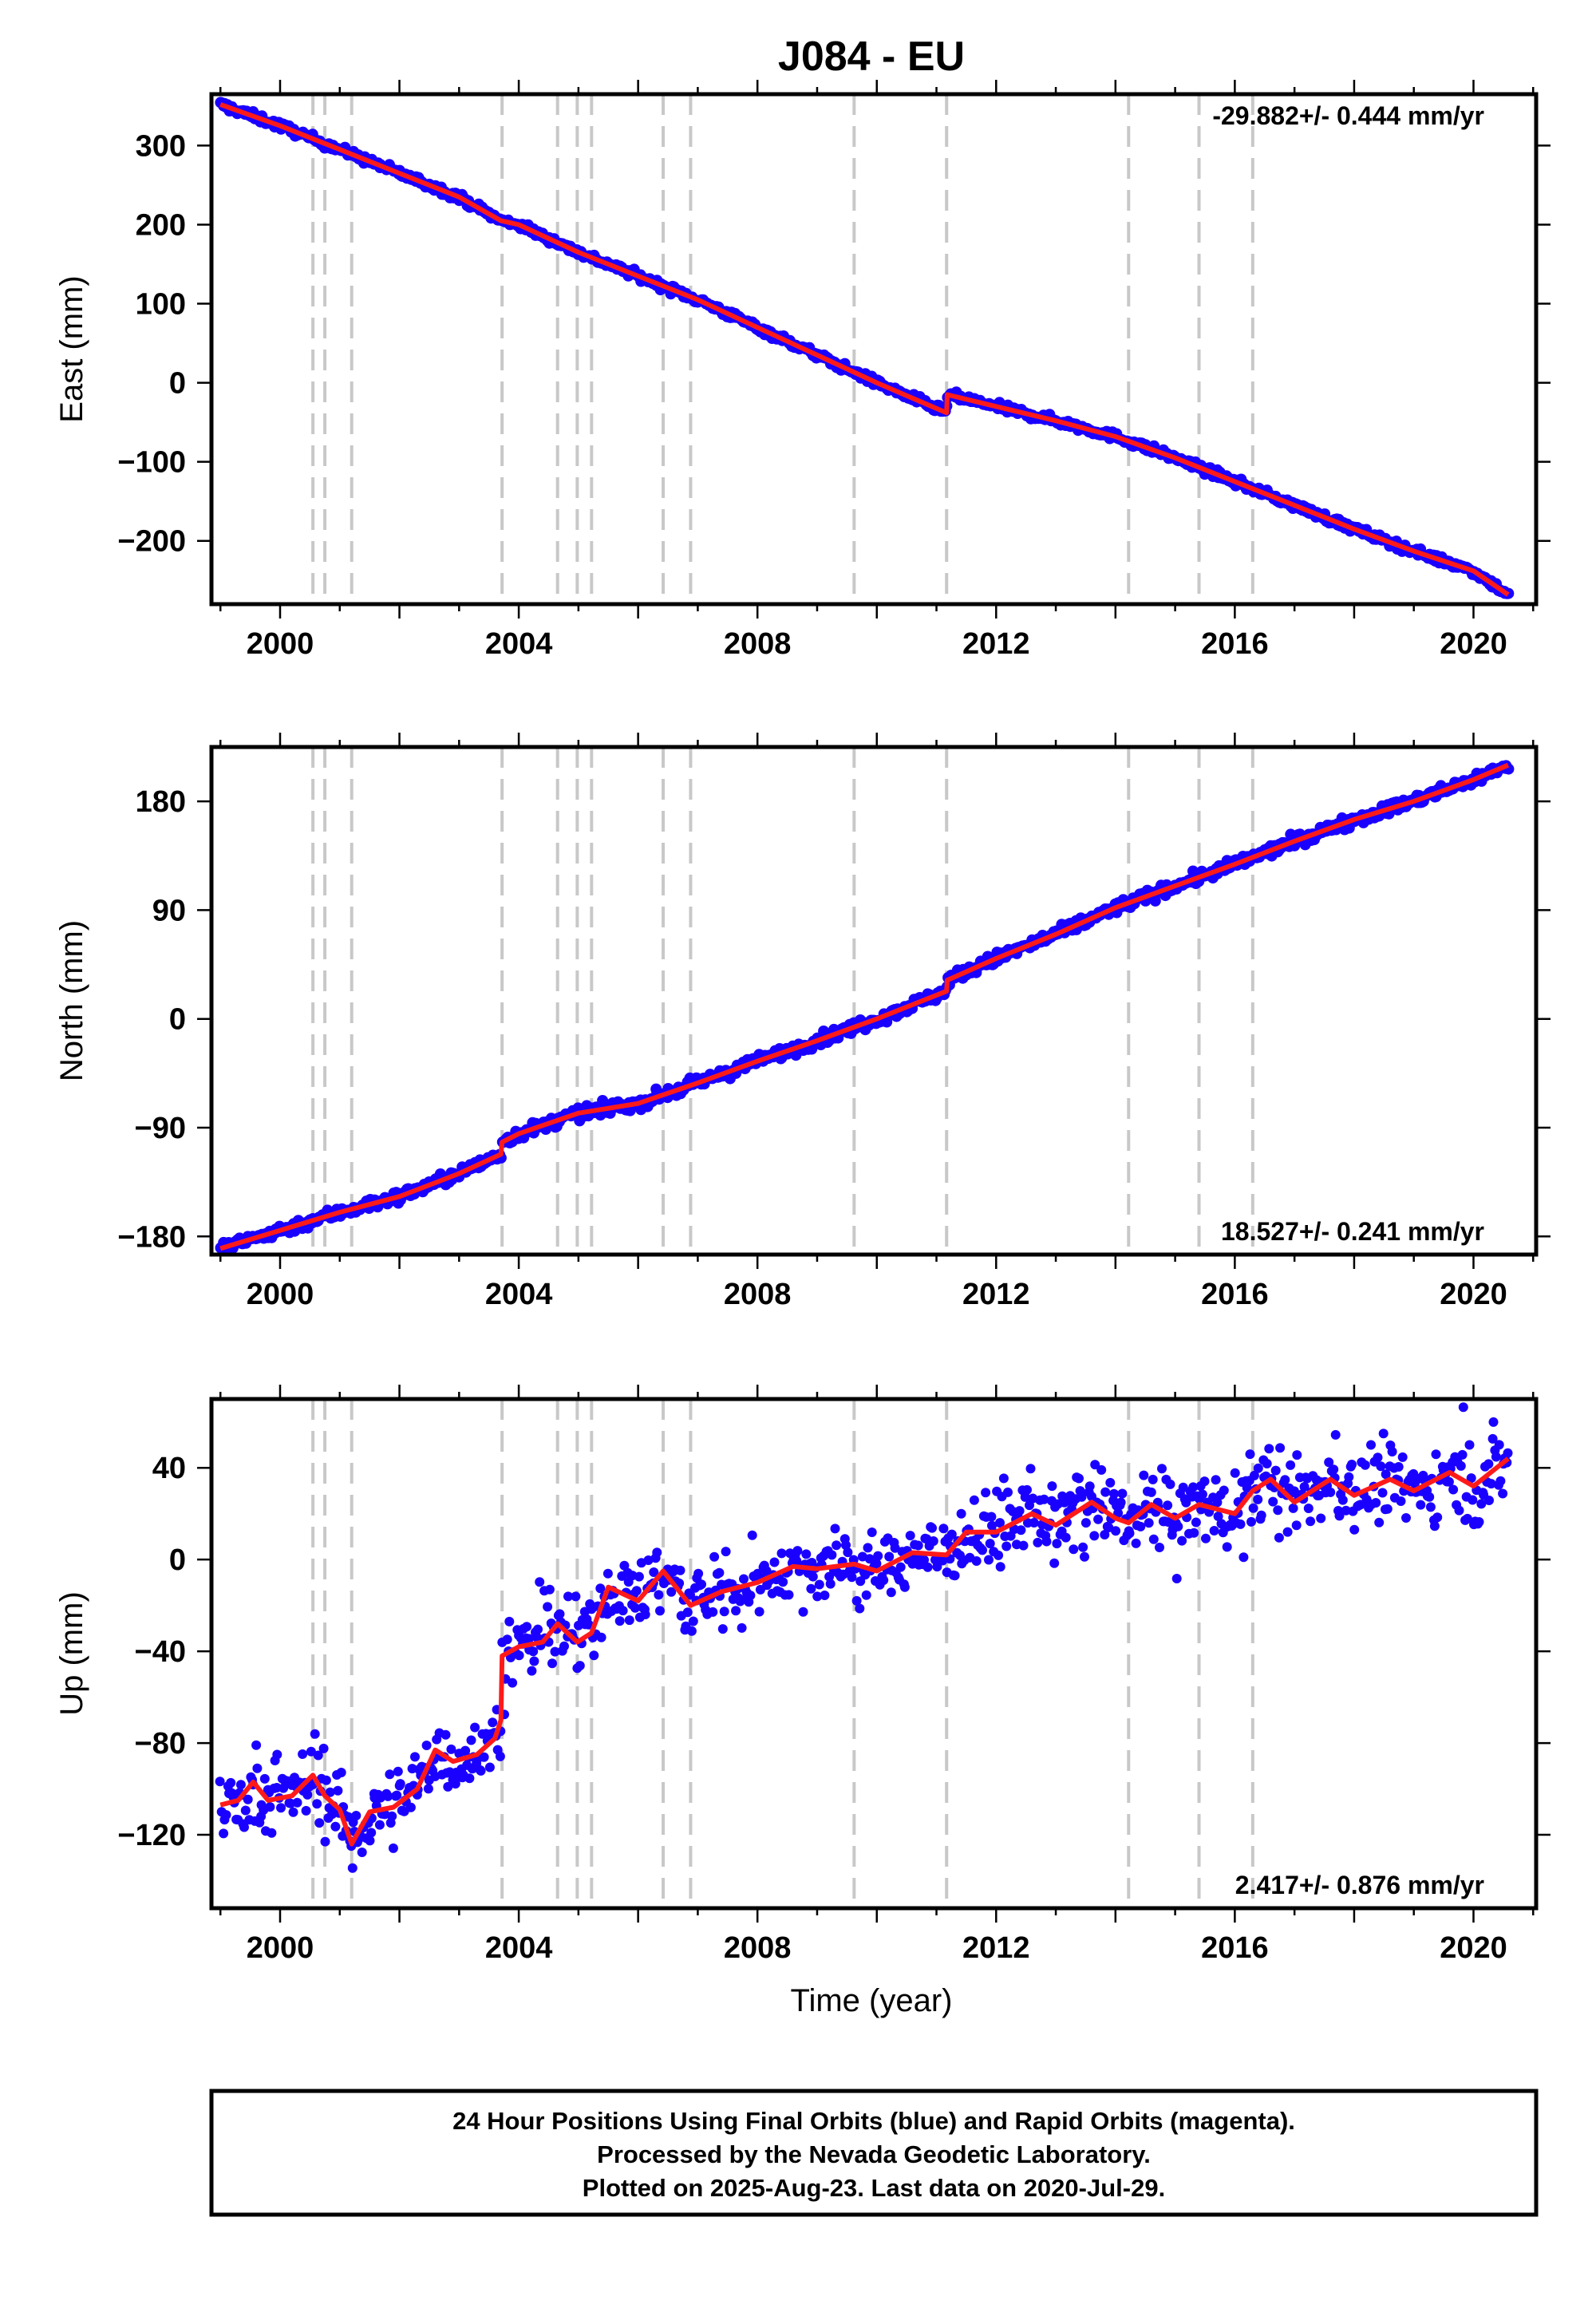  I want to click on north-y-tick-label: −180, so click(151, 1237).